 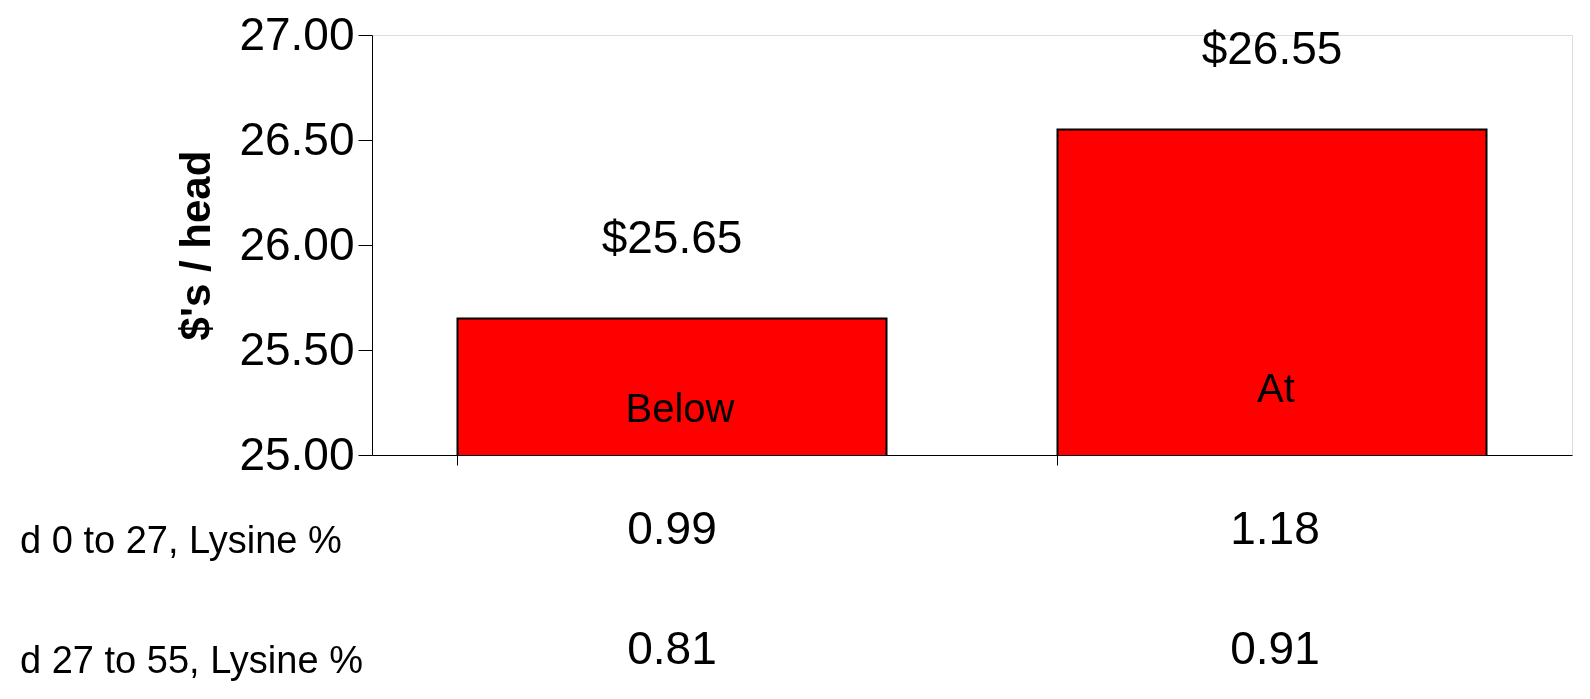 I want to click on text: d 27 to 55, Lysine %, so click(x=191, y=660).